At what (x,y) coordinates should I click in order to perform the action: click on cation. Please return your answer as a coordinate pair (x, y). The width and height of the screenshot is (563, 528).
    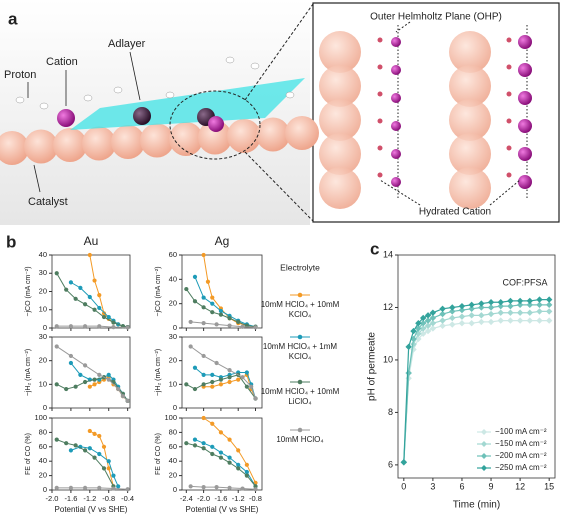
    Looking at the image, I should click on (66, 118).